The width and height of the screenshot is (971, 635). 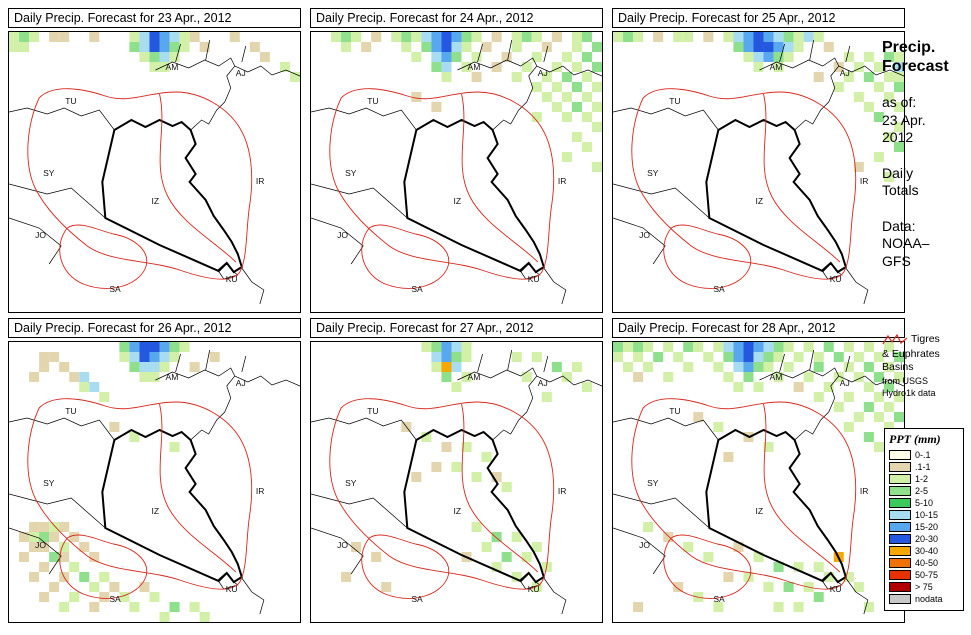 I want to click on totals-block: Daily Totals, so click(x=925, y=182).